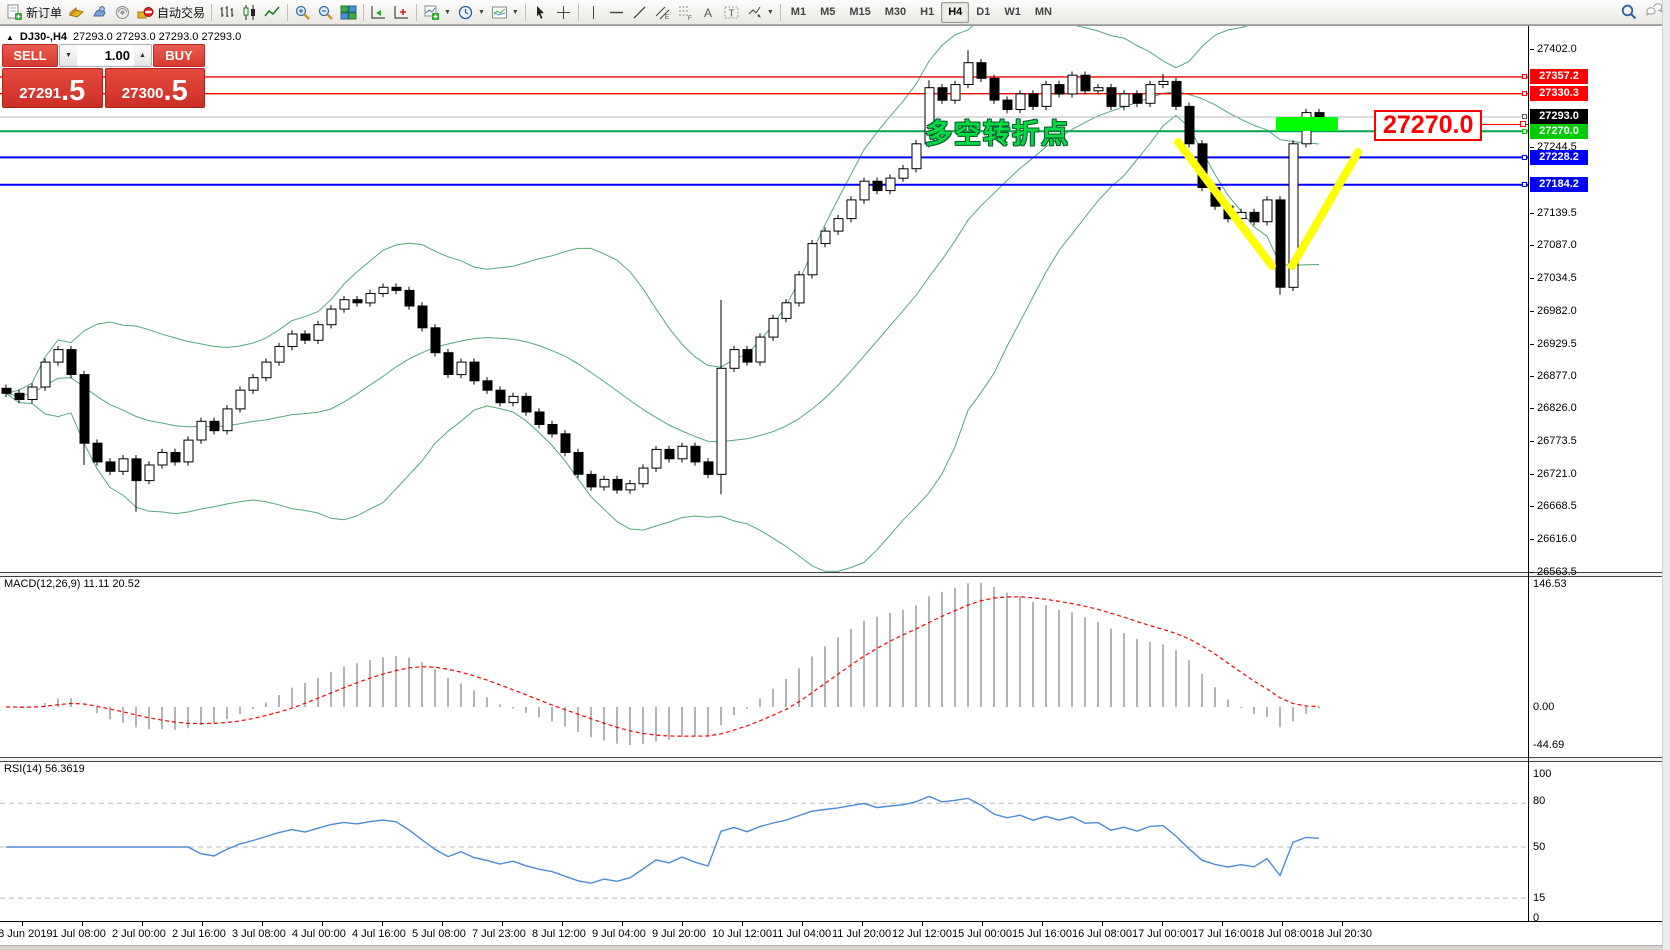 This screenshot has height=950, width=1670. Describe the element at coordinates (667, 18) in the screenshot. I see `svg-text: E` at that location.